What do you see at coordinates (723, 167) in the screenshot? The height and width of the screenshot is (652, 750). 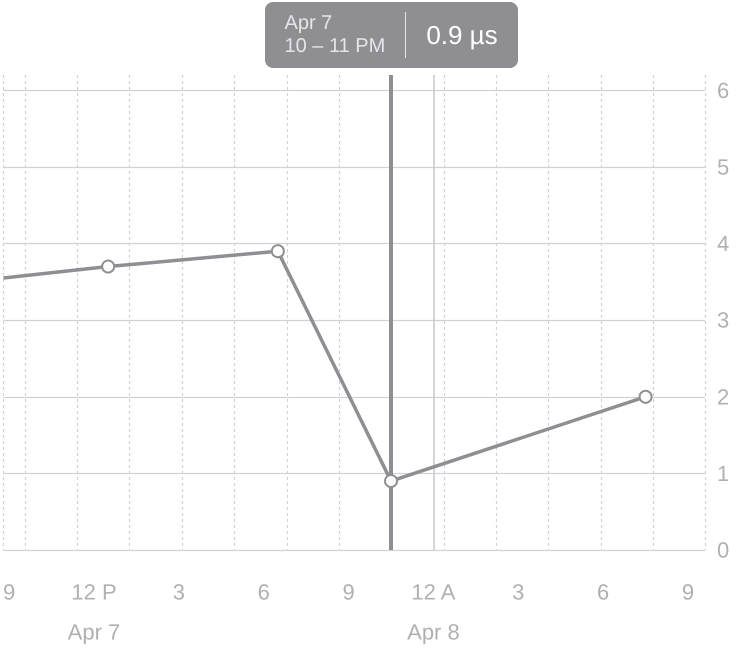 I see `y-tick-label: 5` at bounding box center [723, 167].